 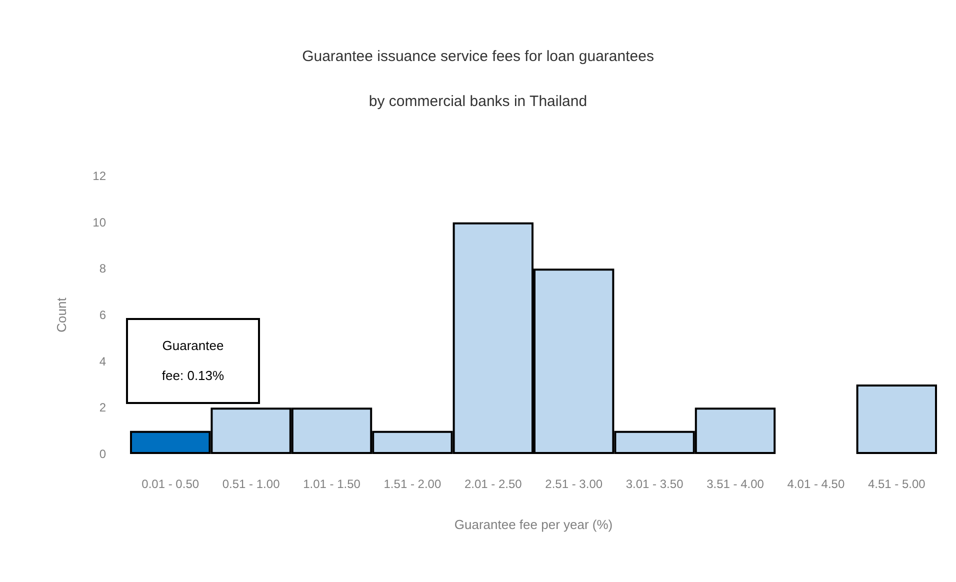 I want to click on x-tick-label: 4.51 - 5.00, so click(x=897, y=484).